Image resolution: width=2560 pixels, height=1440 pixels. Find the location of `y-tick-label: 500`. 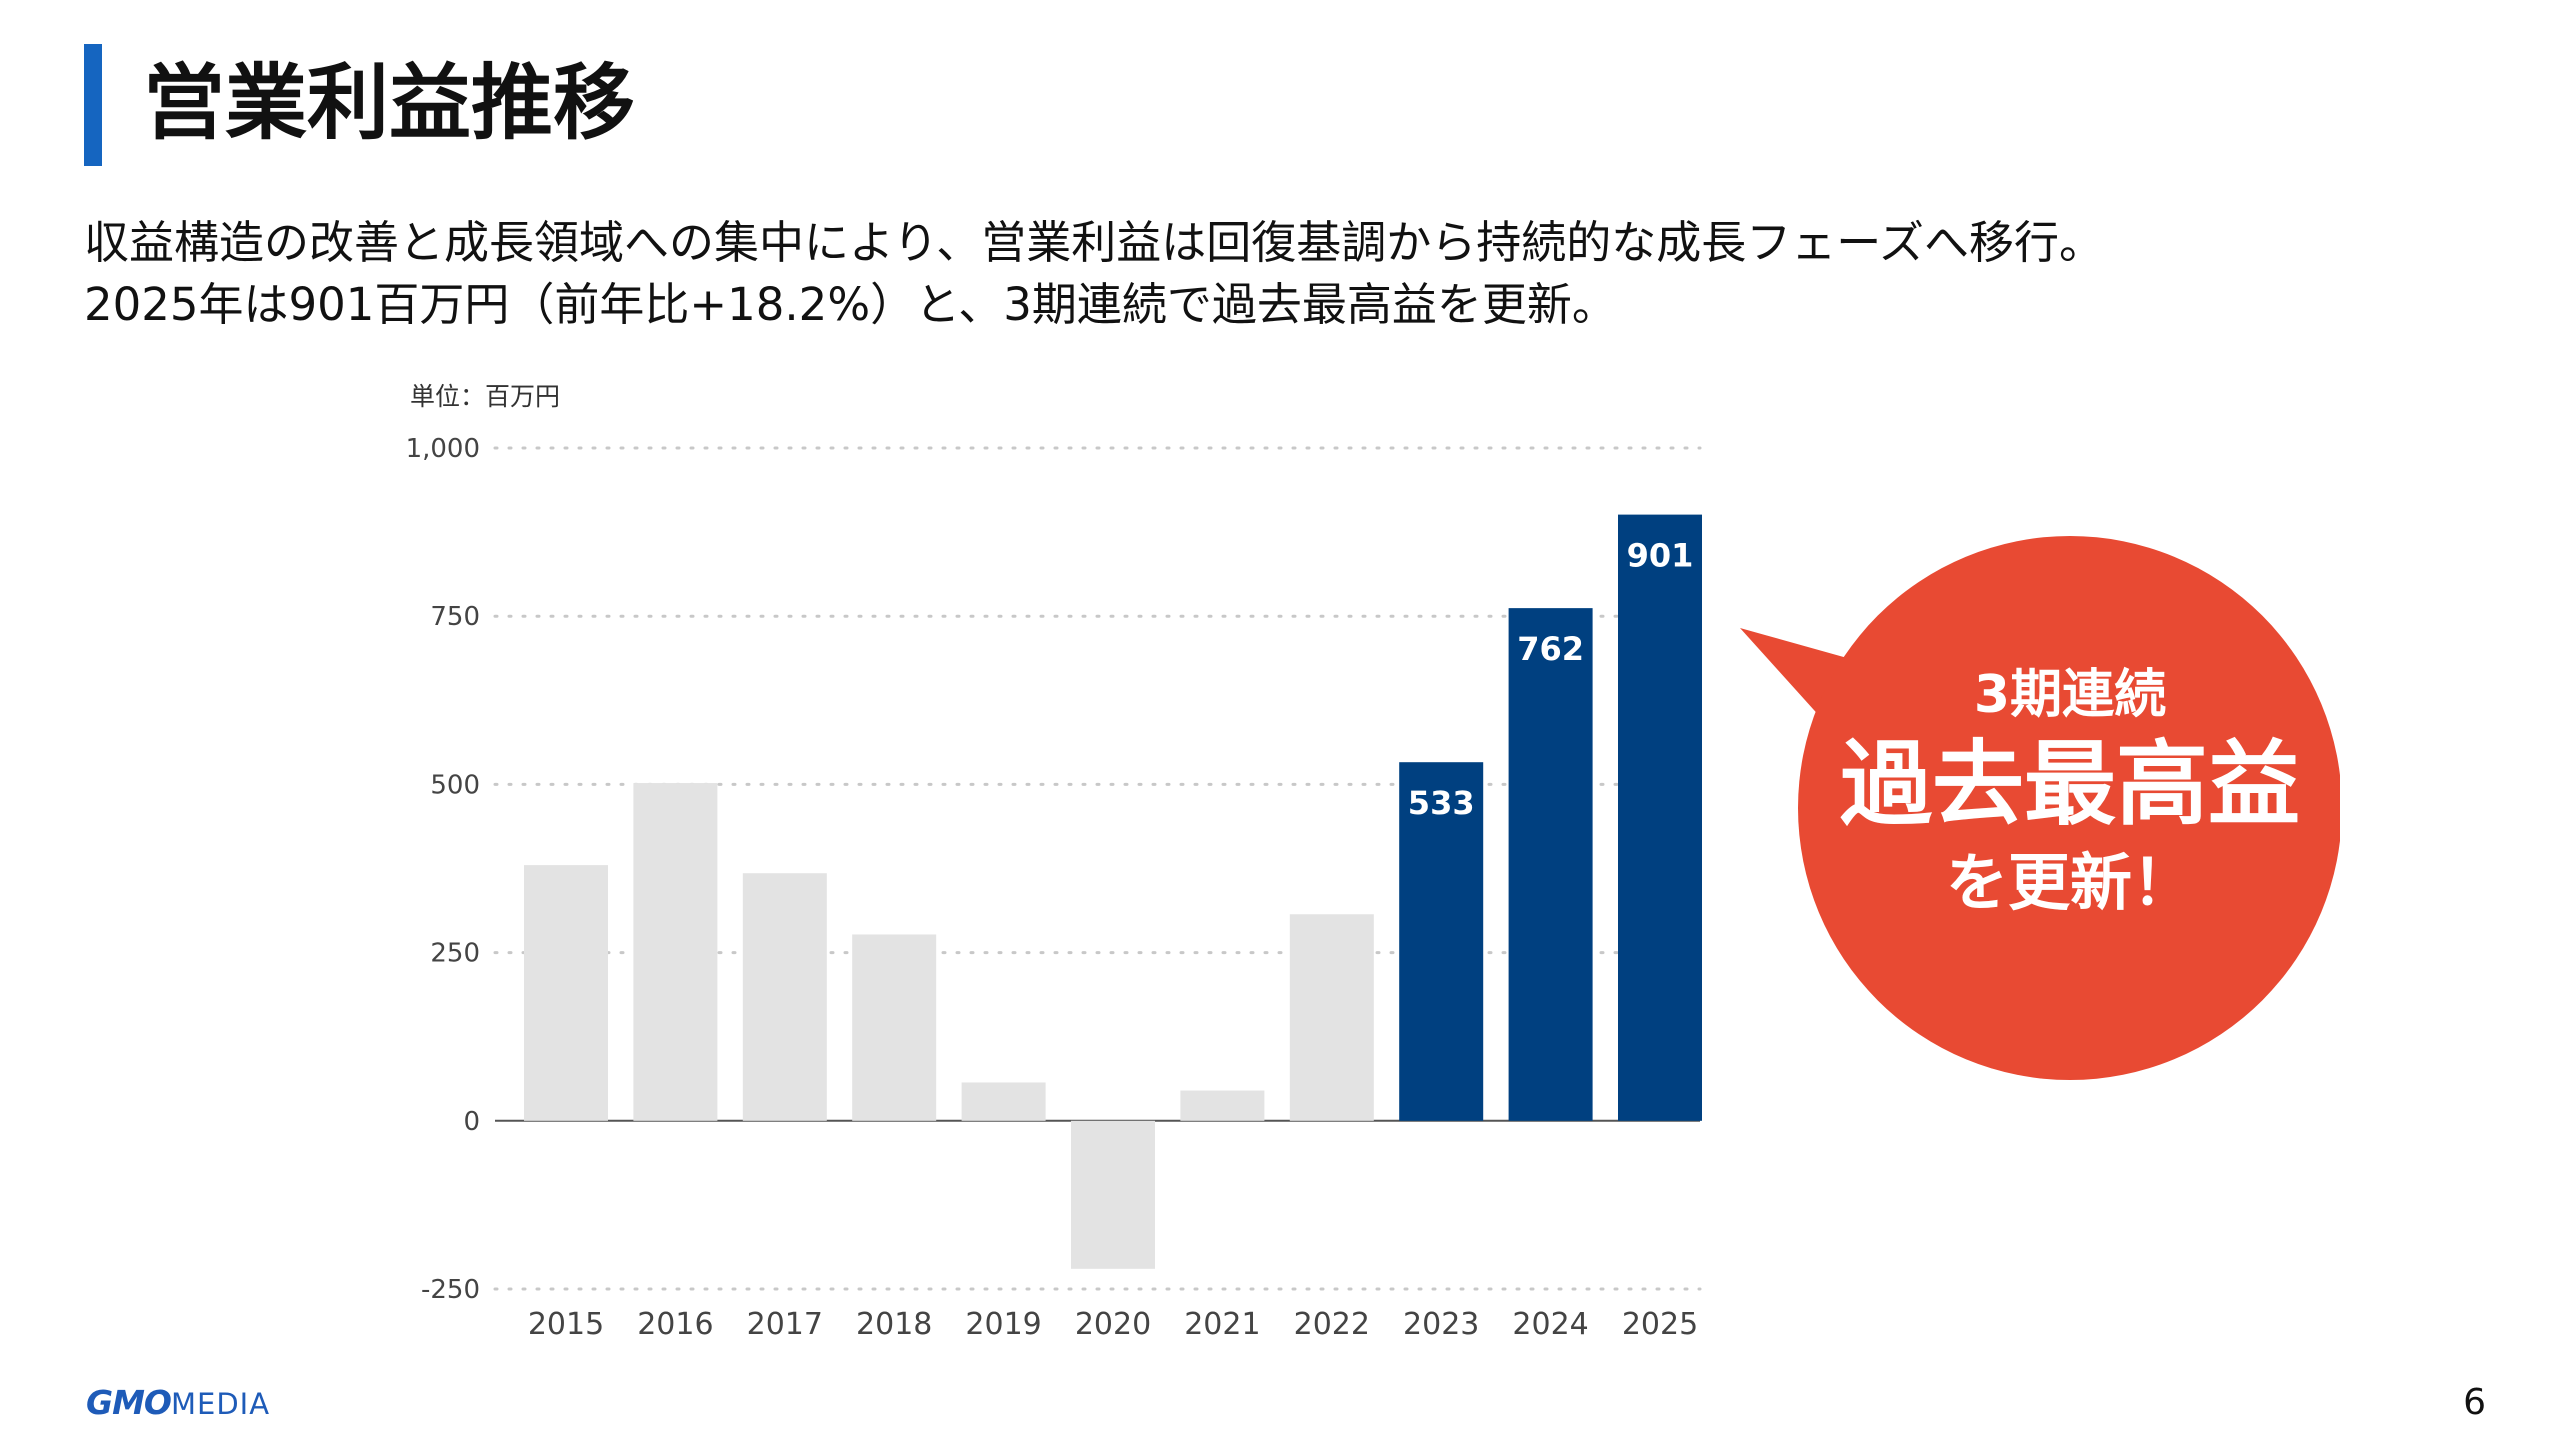

y-tick-label: 500 is located at coordinates (455, 785).